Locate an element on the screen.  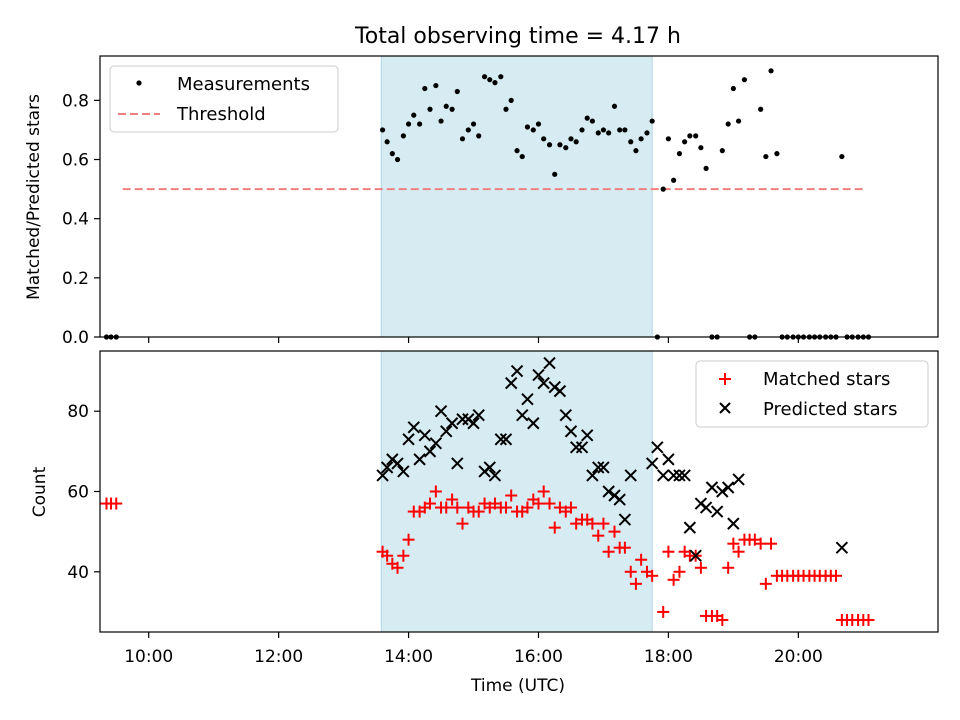
bottom-legend-box is located at coordinates (812, 394).